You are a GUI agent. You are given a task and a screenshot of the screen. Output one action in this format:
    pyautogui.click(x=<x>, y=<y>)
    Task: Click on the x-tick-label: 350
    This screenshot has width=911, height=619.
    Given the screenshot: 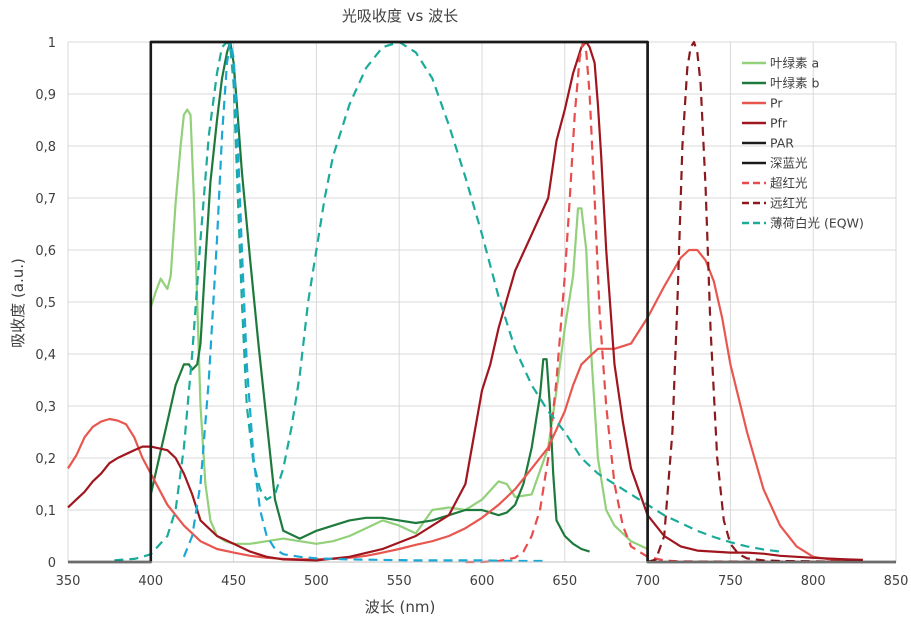 What is the action you would take?
    pyautogui.click(x=68, y=581)
    